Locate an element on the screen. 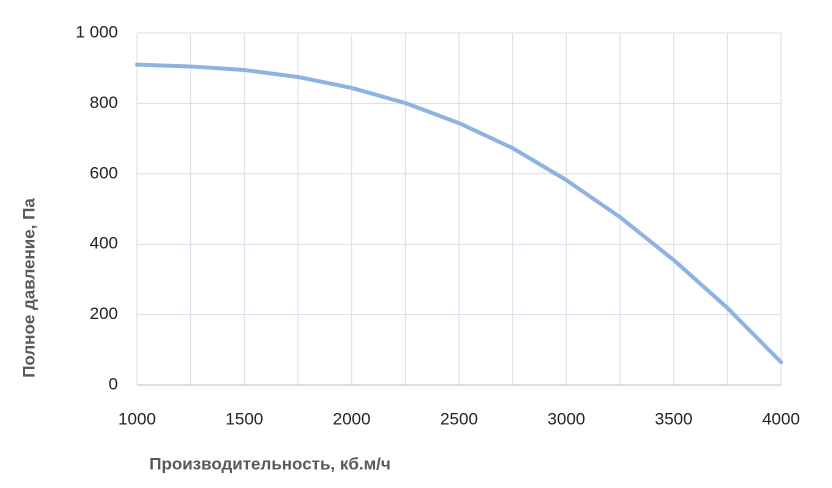 The height and width of the screenshot is (488, 832). y-tick-label: 600 is located at coordinates (104, 172).